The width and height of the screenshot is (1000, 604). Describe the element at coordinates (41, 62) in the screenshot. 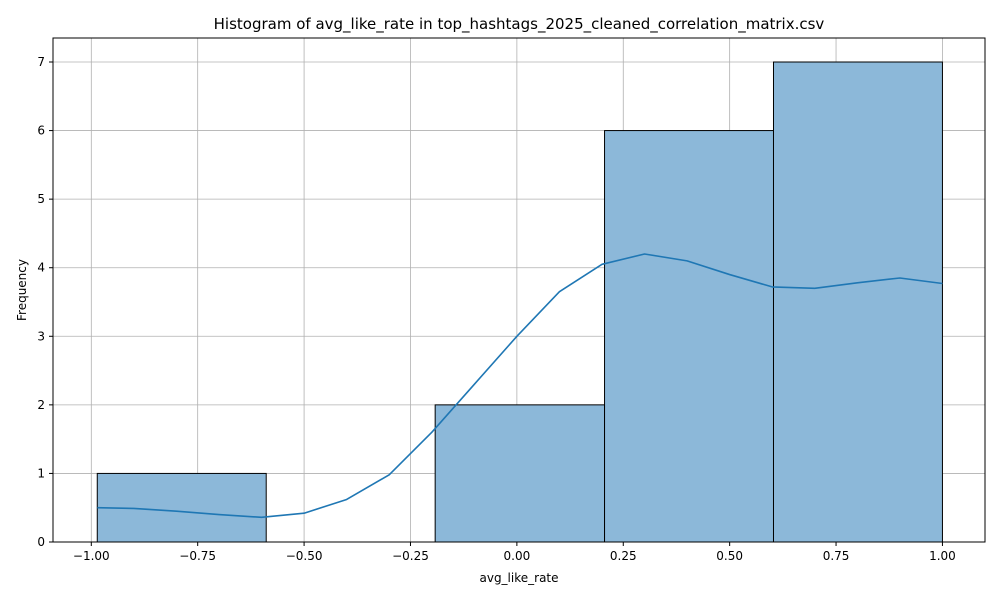

I see `y-tick-label: 7` at that location.